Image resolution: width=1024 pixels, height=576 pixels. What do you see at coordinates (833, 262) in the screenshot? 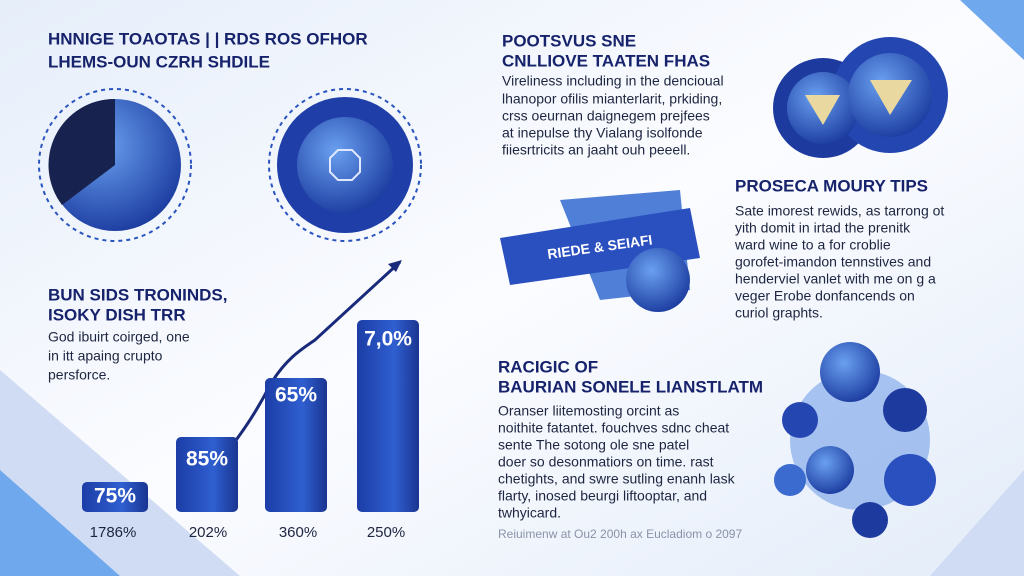
I see `text-line: gorofet-imandon tennstives and` at bounding box center [833, 262].